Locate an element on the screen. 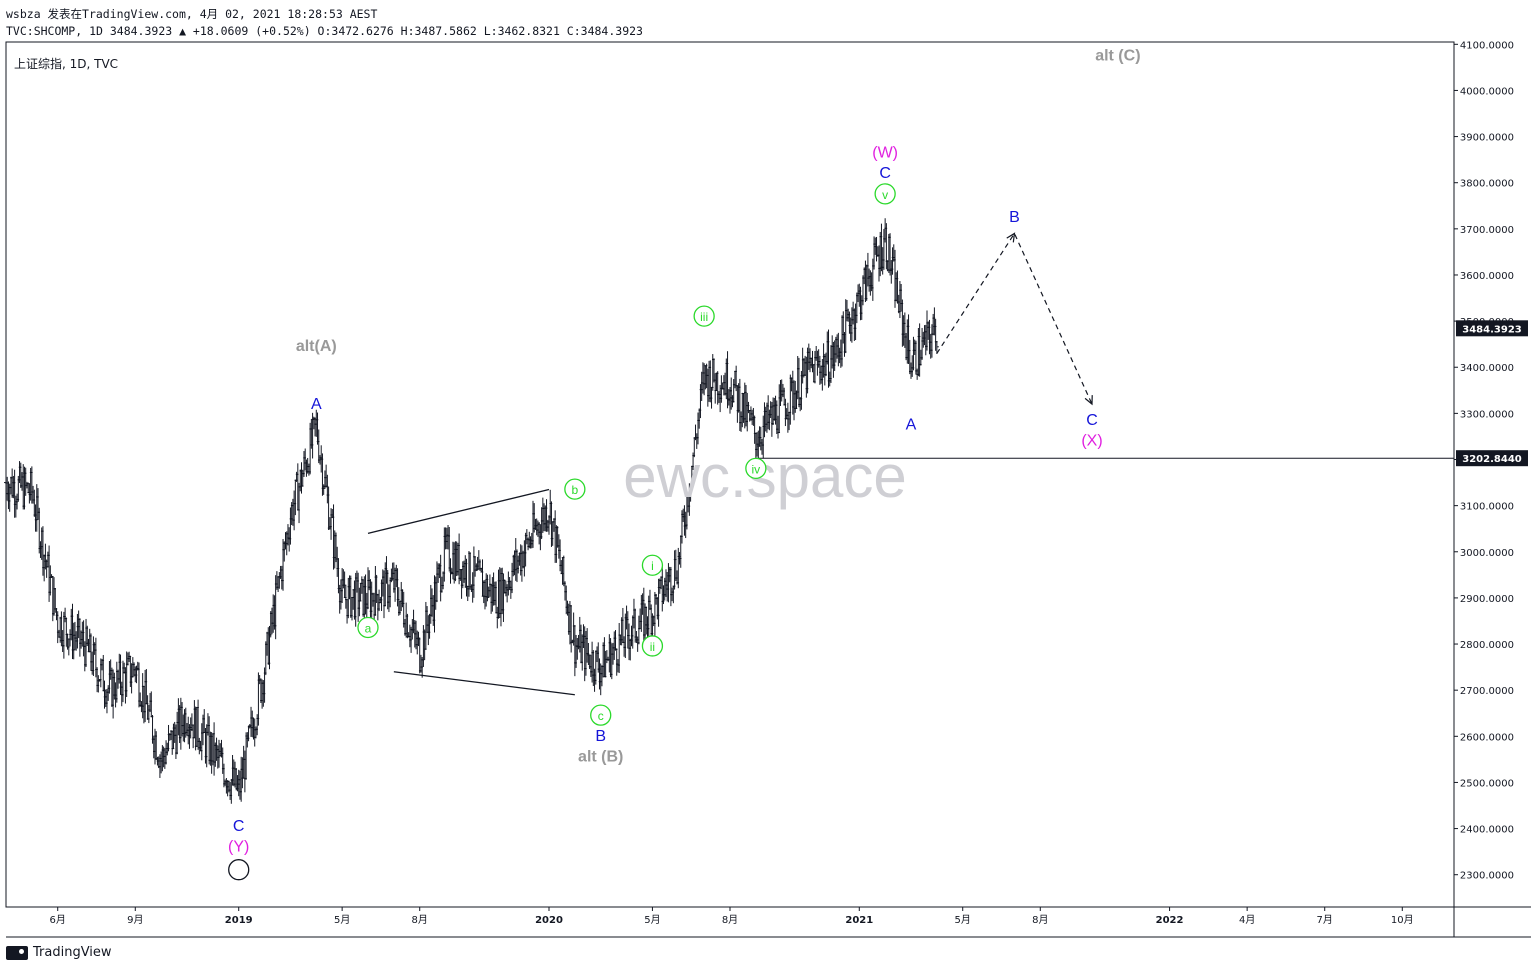  price-tick-label: 3400.0000 is located at coordinates (1487, 368).